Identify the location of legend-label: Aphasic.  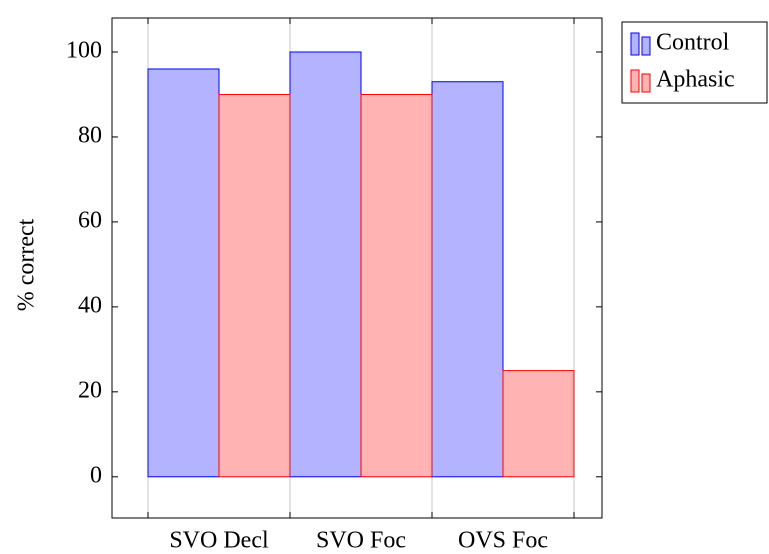
(695, 80).